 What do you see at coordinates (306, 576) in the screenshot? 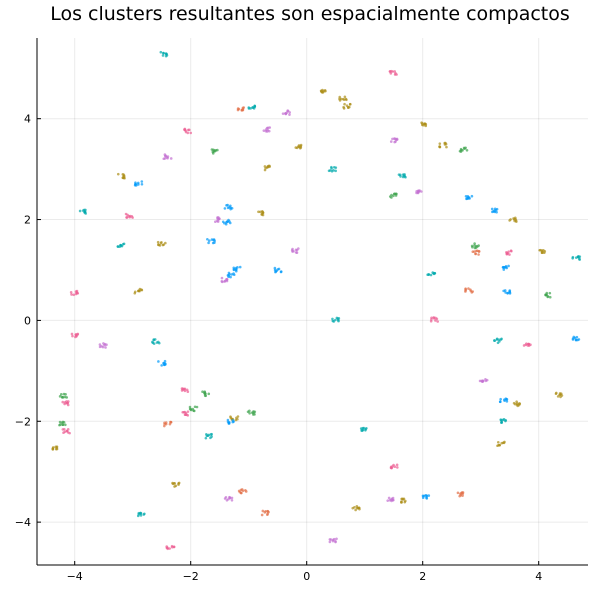
I see `x-tick-label: 0` at bounding box center [306, 576].